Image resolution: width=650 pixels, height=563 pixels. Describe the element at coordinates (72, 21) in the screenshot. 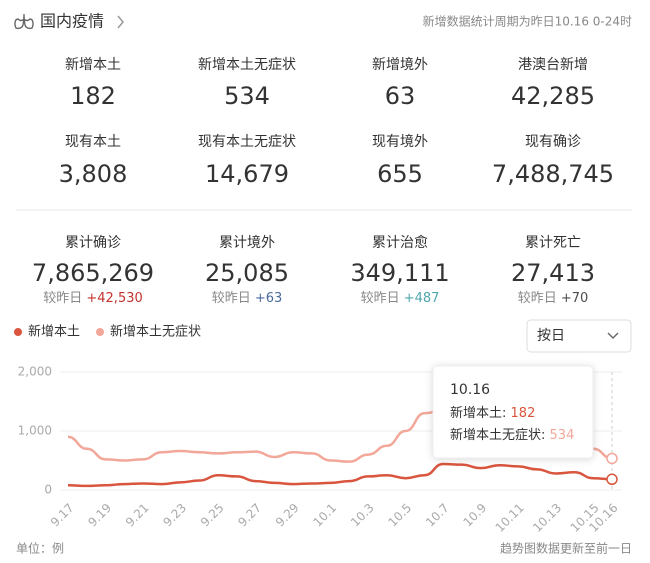

I see `header-title: 国内疫情` at that location.